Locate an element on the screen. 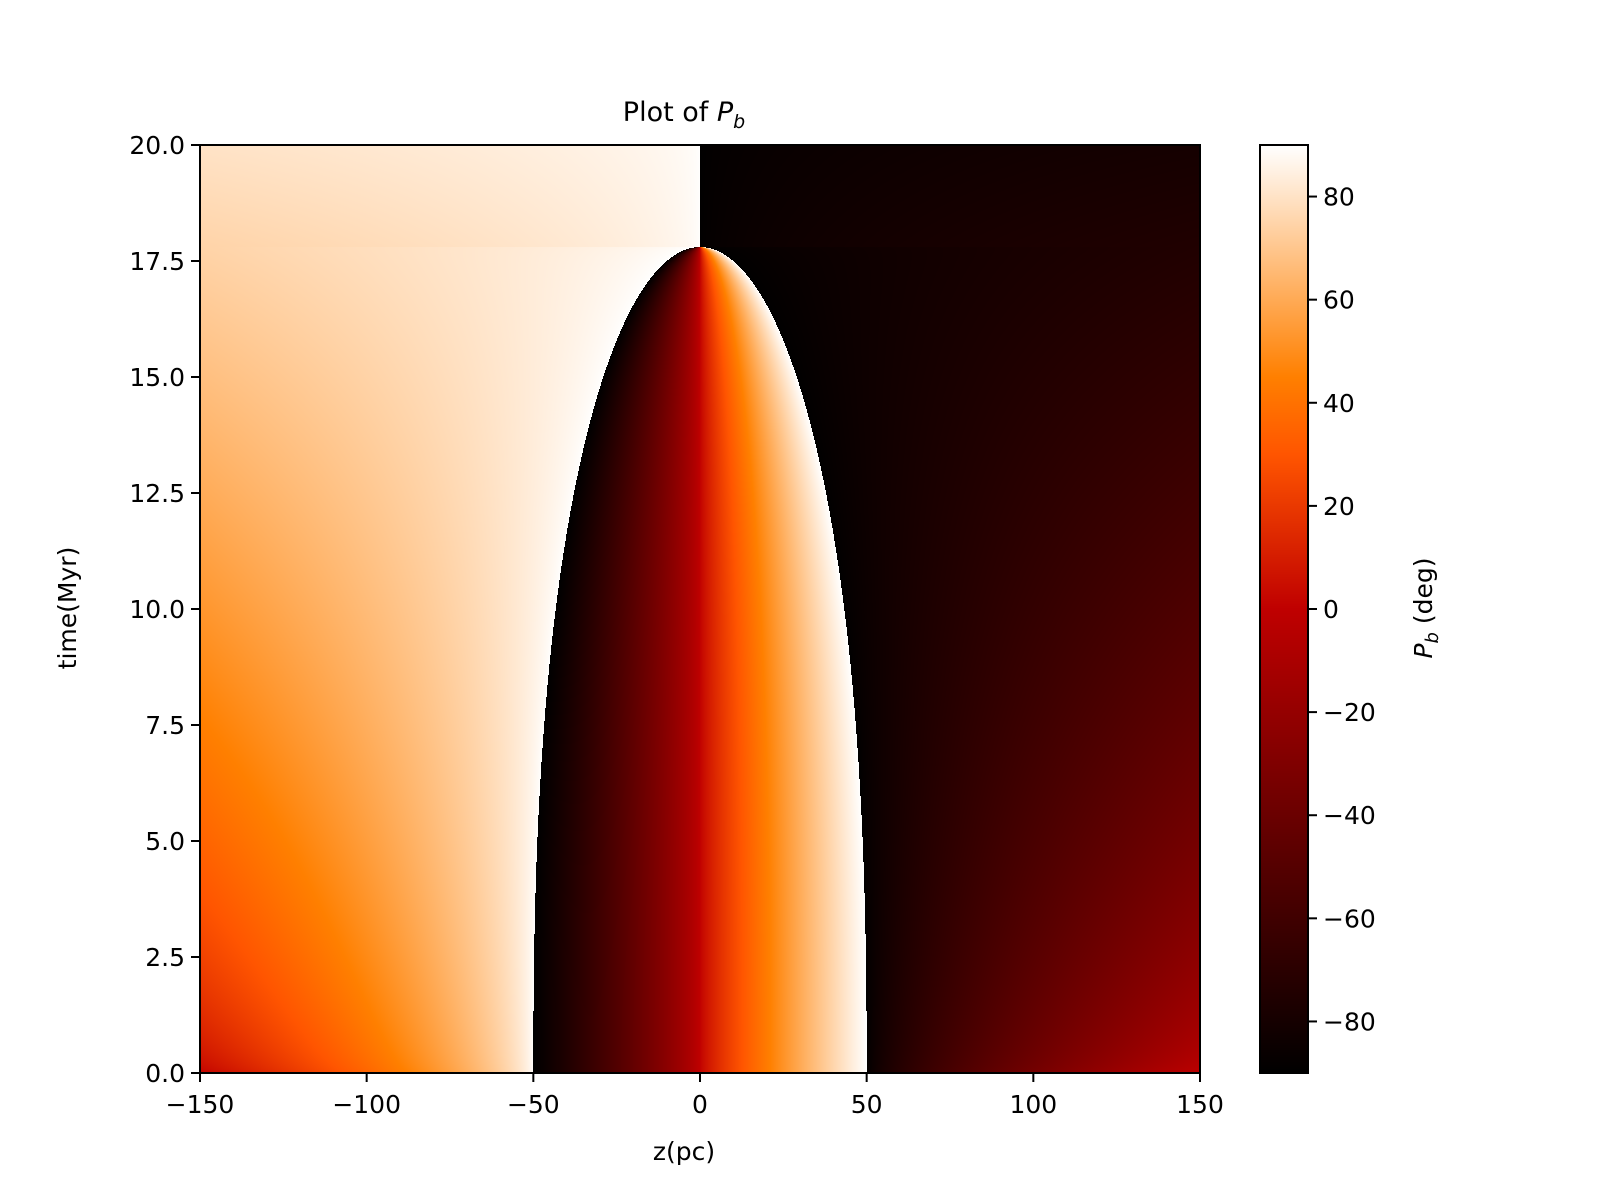 This screenshot has width=1600, height=1200. colorbar-tick-label: 40 is located at coordinates (1339, 403).